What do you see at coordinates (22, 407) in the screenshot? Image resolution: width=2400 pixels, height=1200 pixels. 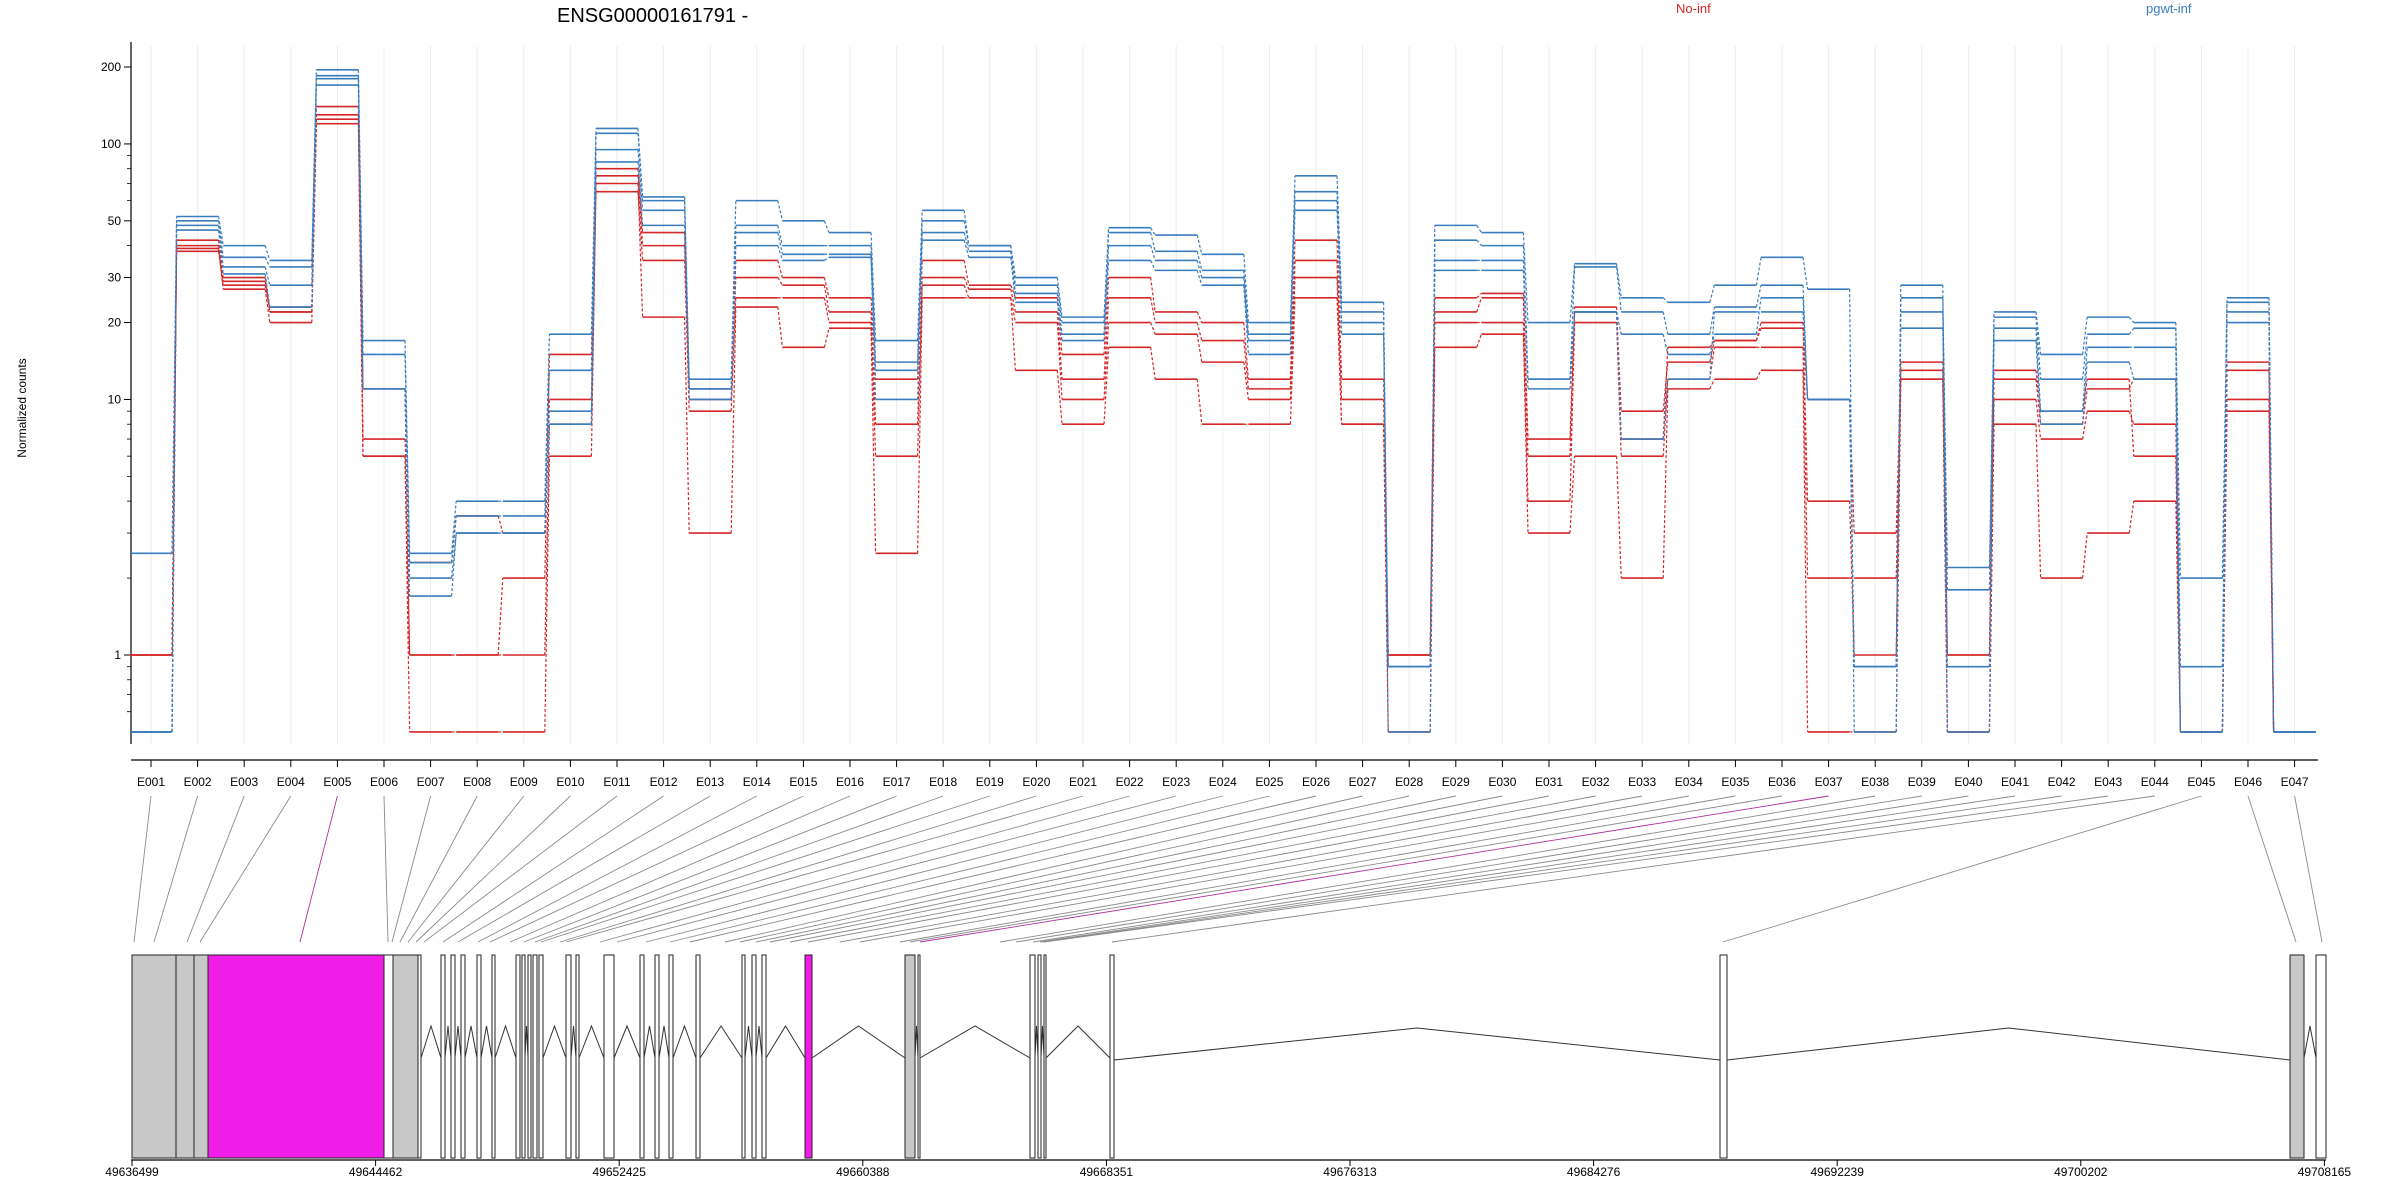 I see `y-axis-label: Normalized counts` at bounding box center [22, 407].